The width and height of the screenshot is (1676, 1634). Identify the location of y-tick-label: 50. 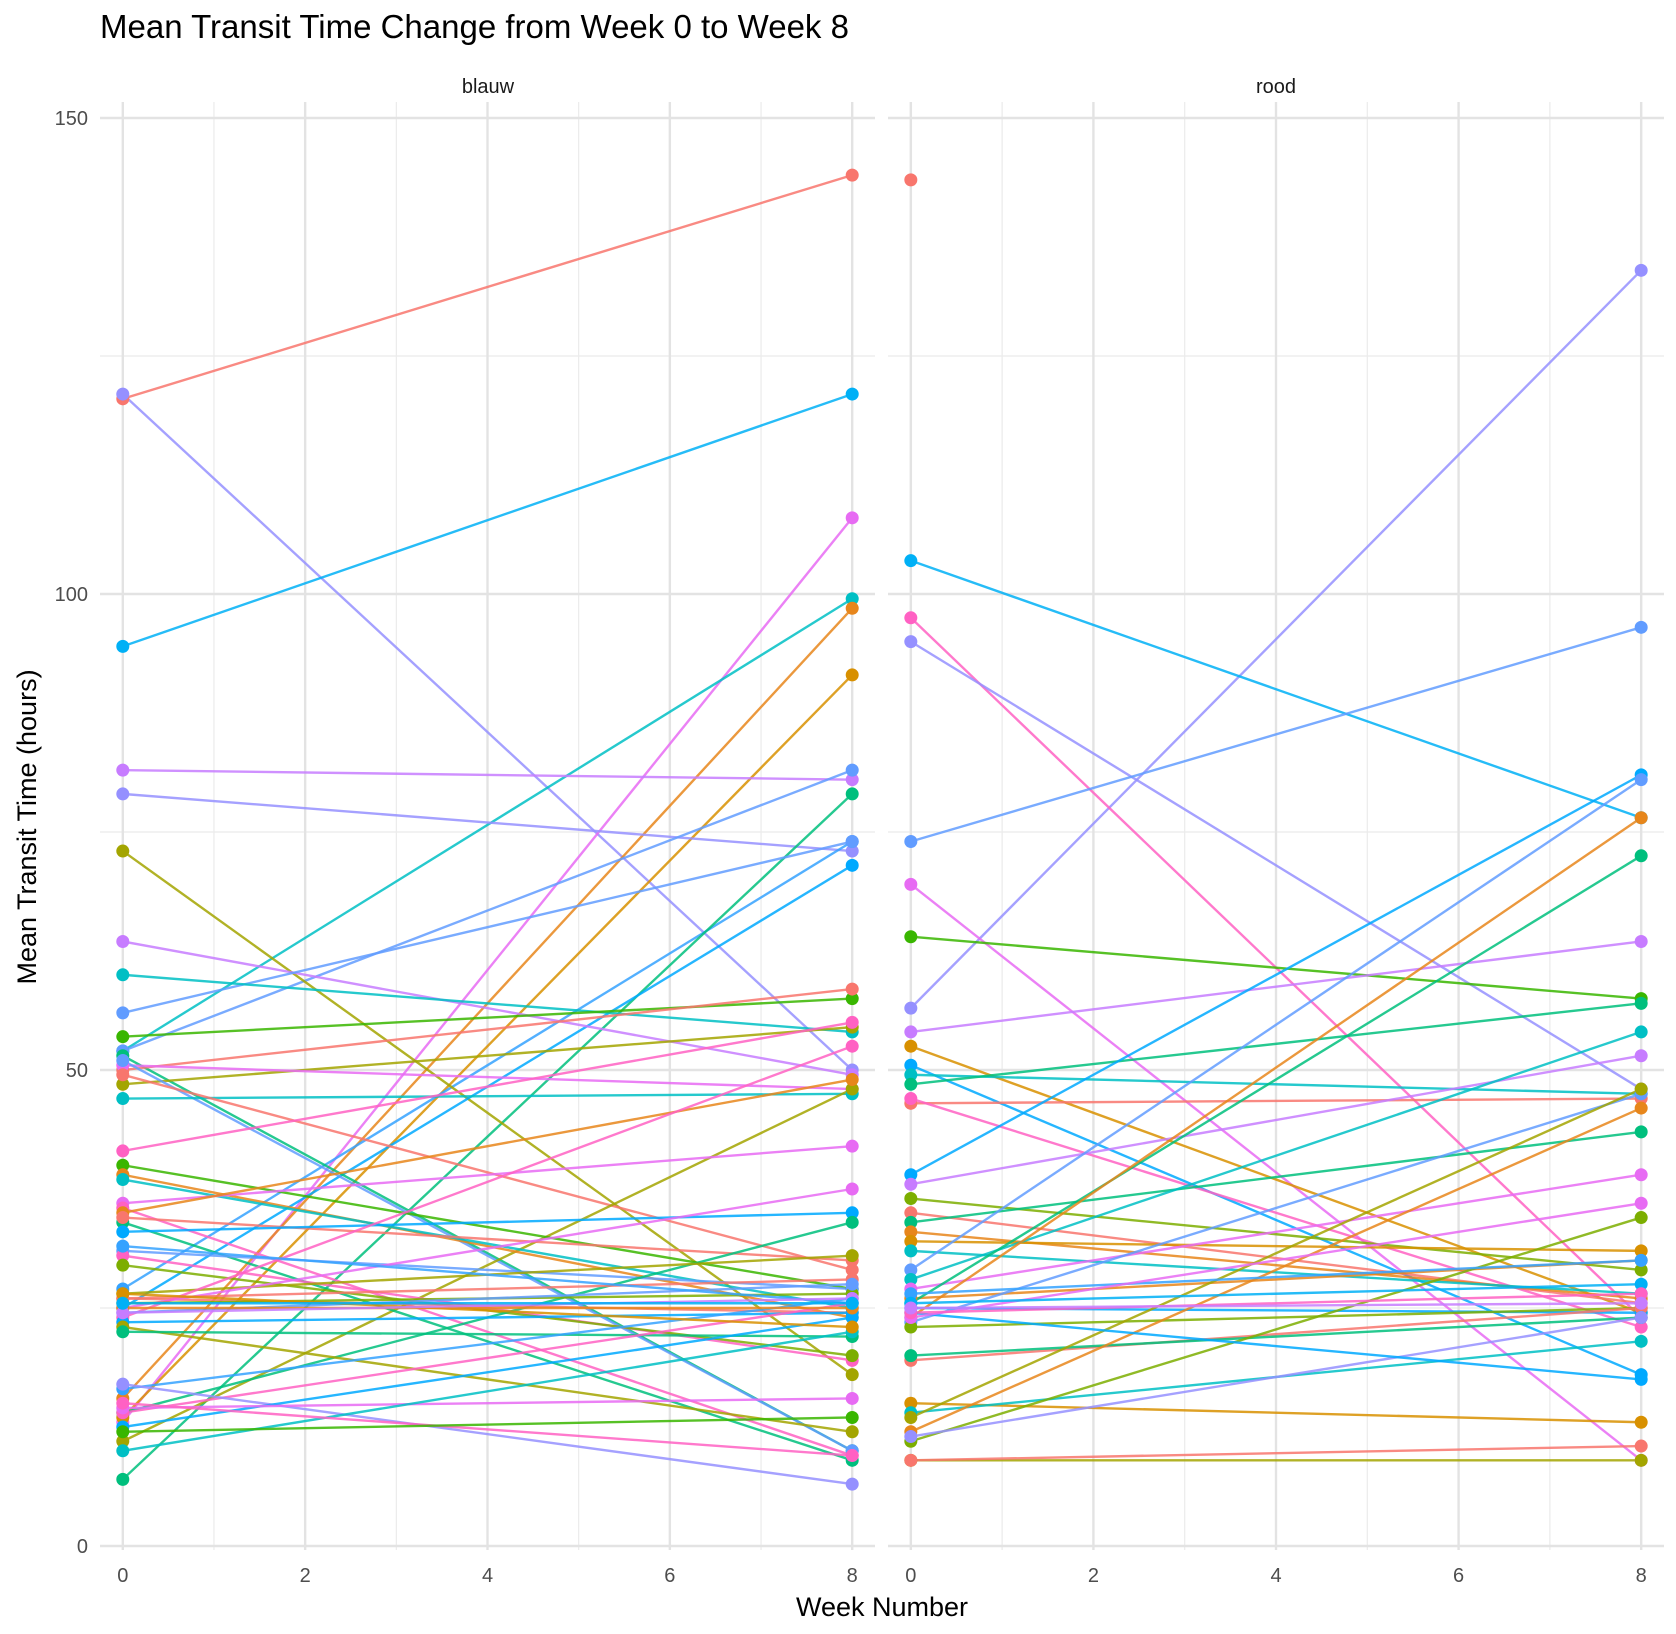
(77, 1071).